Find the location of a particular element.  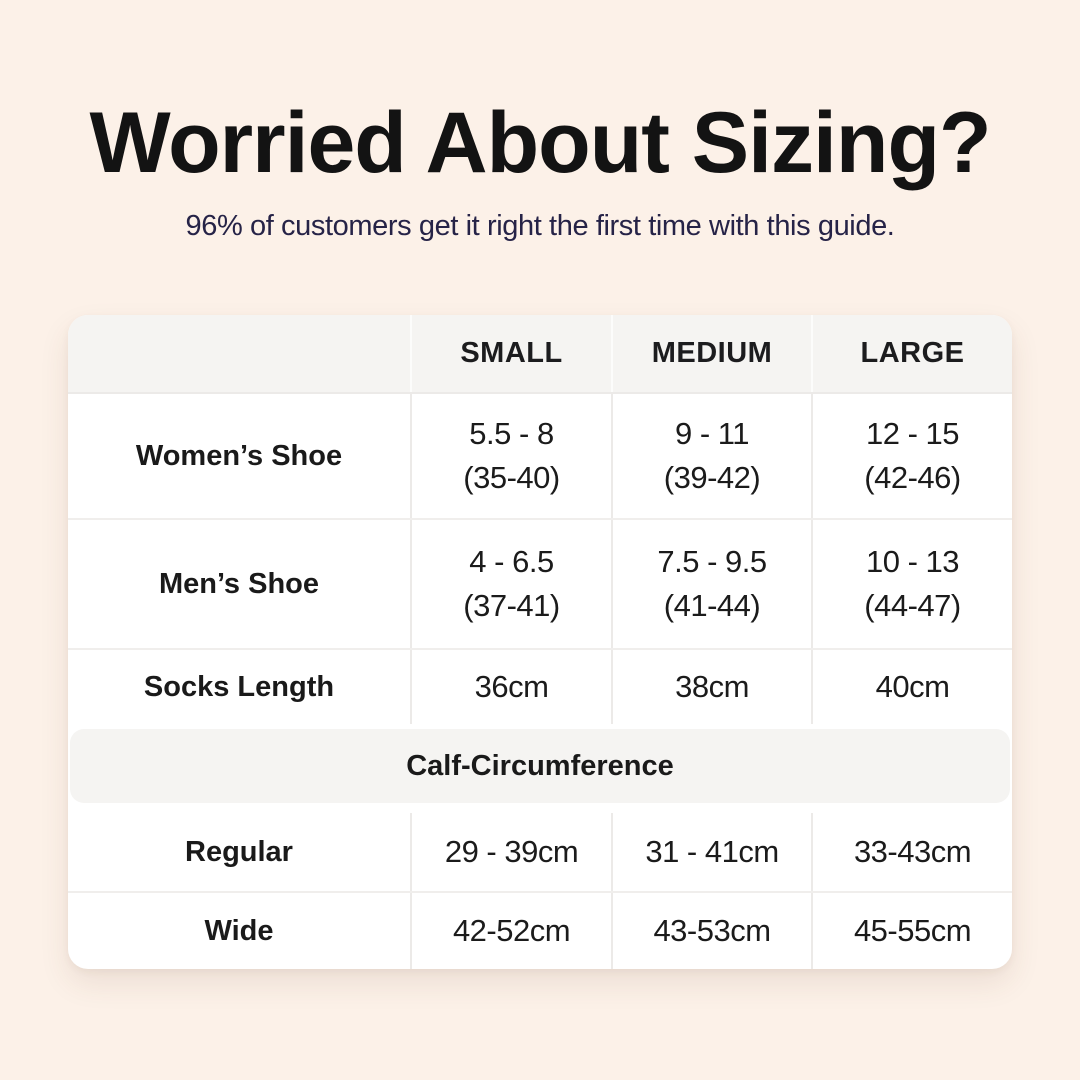

table-header-row: SMALL MEDIUM LARGE is located at coordinates (540, 354).